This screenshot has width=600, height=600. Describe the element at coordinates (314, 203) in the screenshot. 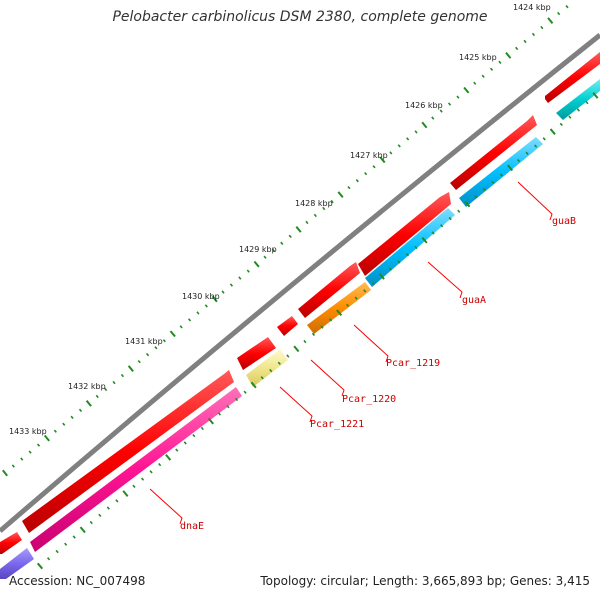

I see `kbp-label: 1428 kbp` at that location.